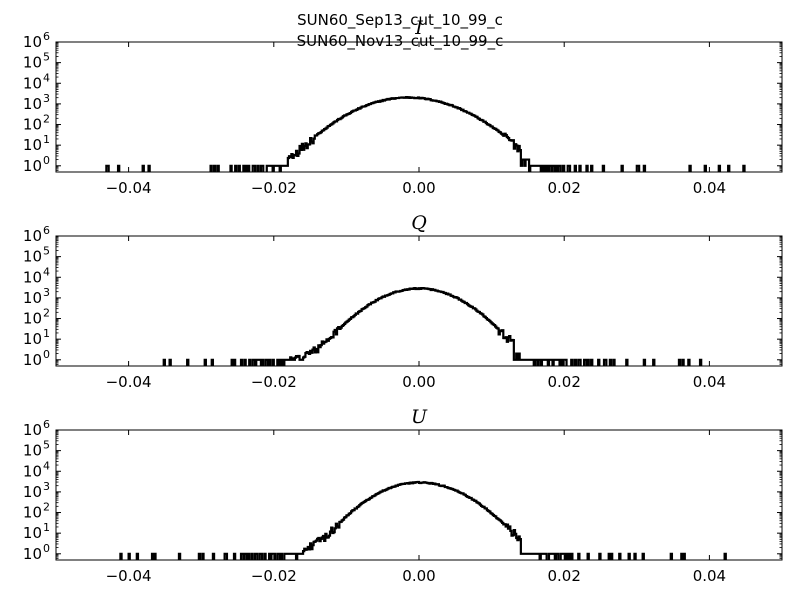  Describe the element at coordinates (400, 20) in the screenshot. I see `suptitle-line-1: SUN60_Sep13_cut_10_99_c` at that location.